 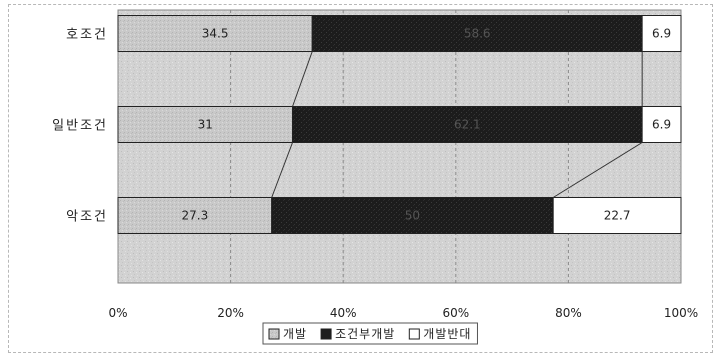 What do you see at coordinates (681, 313) in the screenshot?
I see `x-tick-label: 100%` at bounding box center [681, 313].